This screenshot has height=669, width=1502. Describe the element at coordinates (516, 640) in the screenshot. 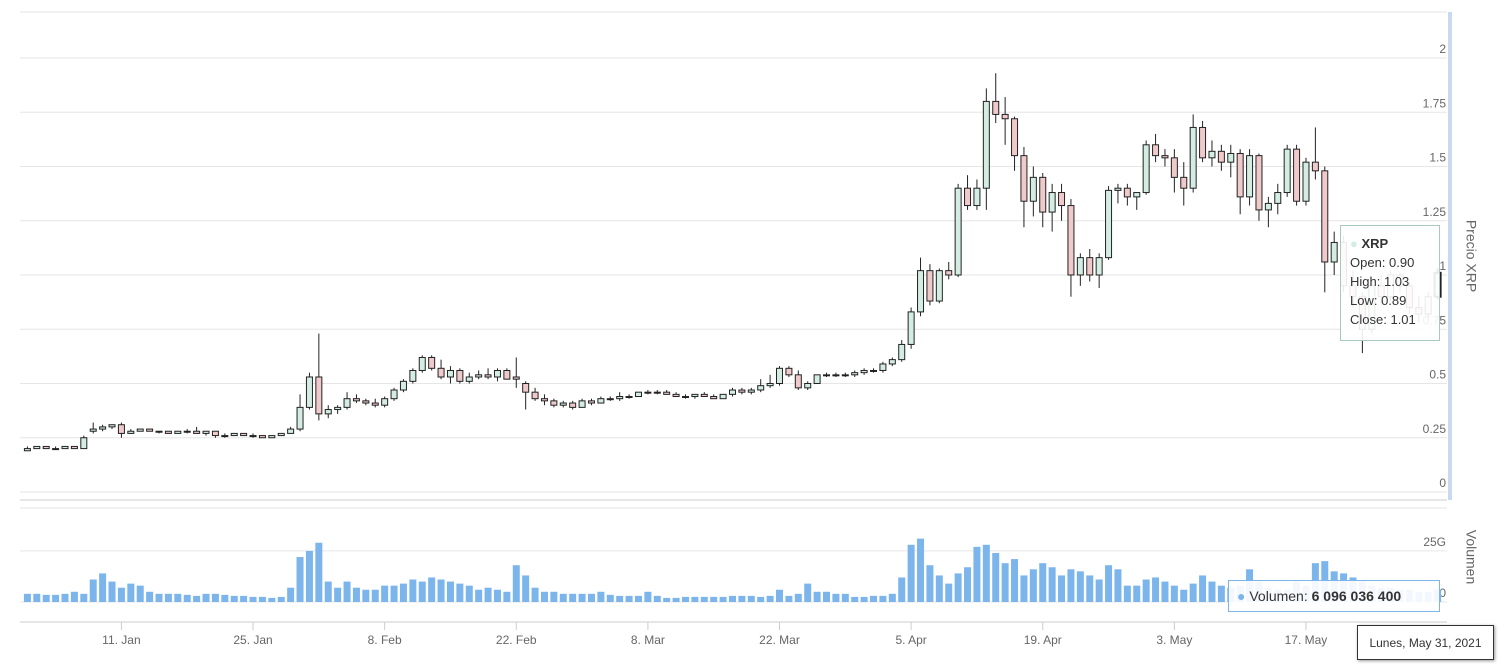

I see `x-tick-label: 22. Feb` at that location.